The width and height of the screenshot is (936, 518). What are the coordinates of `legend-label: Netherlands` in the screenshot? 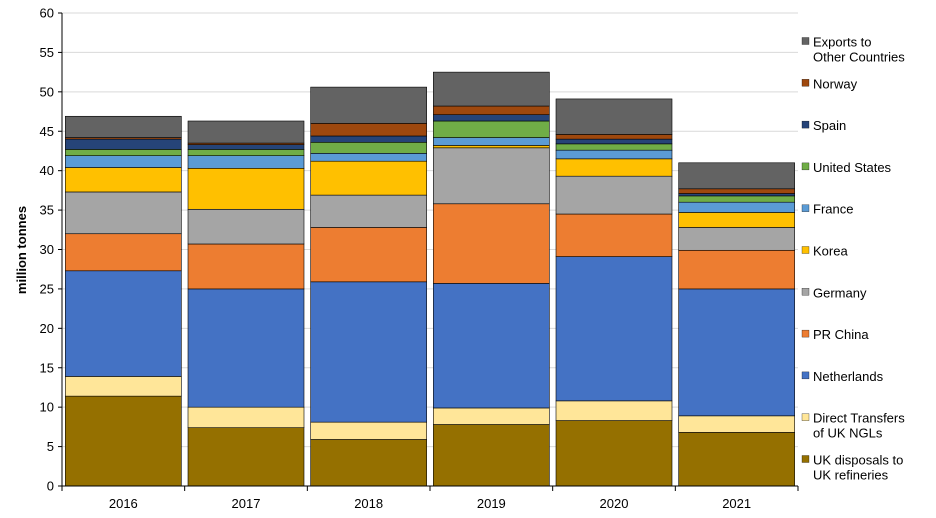 It's located at (848, 376).